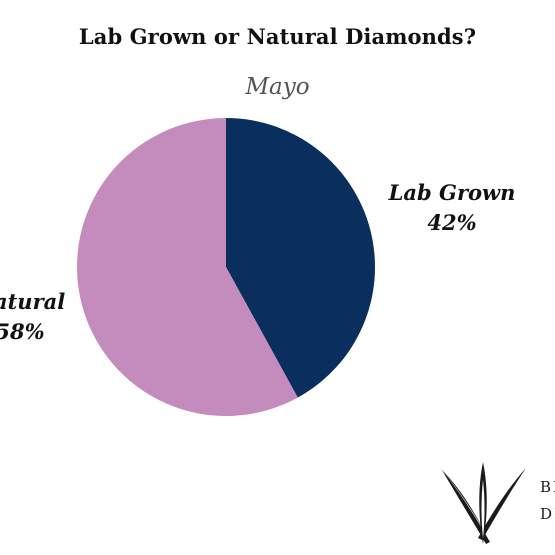 This screenshot has height=555, width=555. Describe the element at coordinates (32, 301) in the screenshot. I see `slice-label-natural: Natural` at that location.